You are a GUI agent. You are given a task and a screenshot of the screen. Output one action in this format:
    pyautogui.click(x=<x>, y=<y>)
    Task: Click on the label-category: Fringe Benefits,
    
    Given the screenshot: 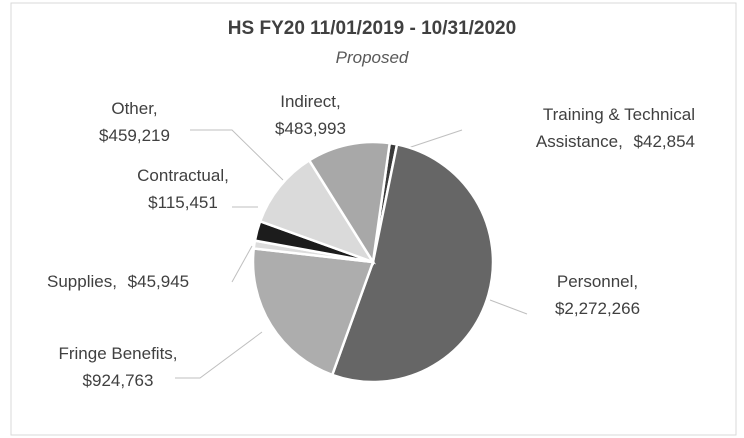 What is the action you would take?
    pyautogui.click(x=118, y=353)
    